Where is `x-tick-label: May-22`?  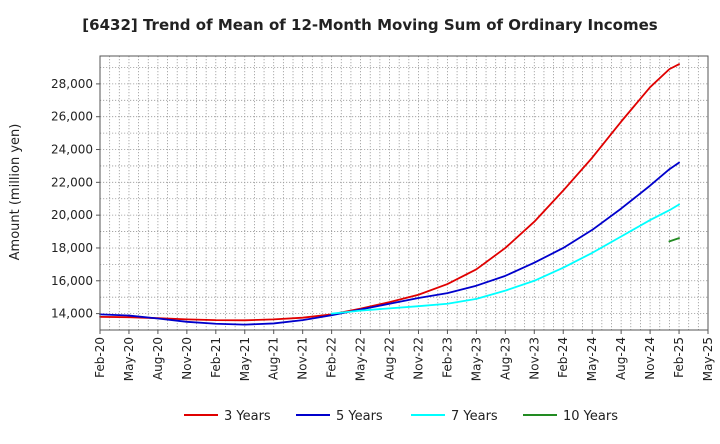
x-tick-label: May-22 is located at coordinates (361, 359).